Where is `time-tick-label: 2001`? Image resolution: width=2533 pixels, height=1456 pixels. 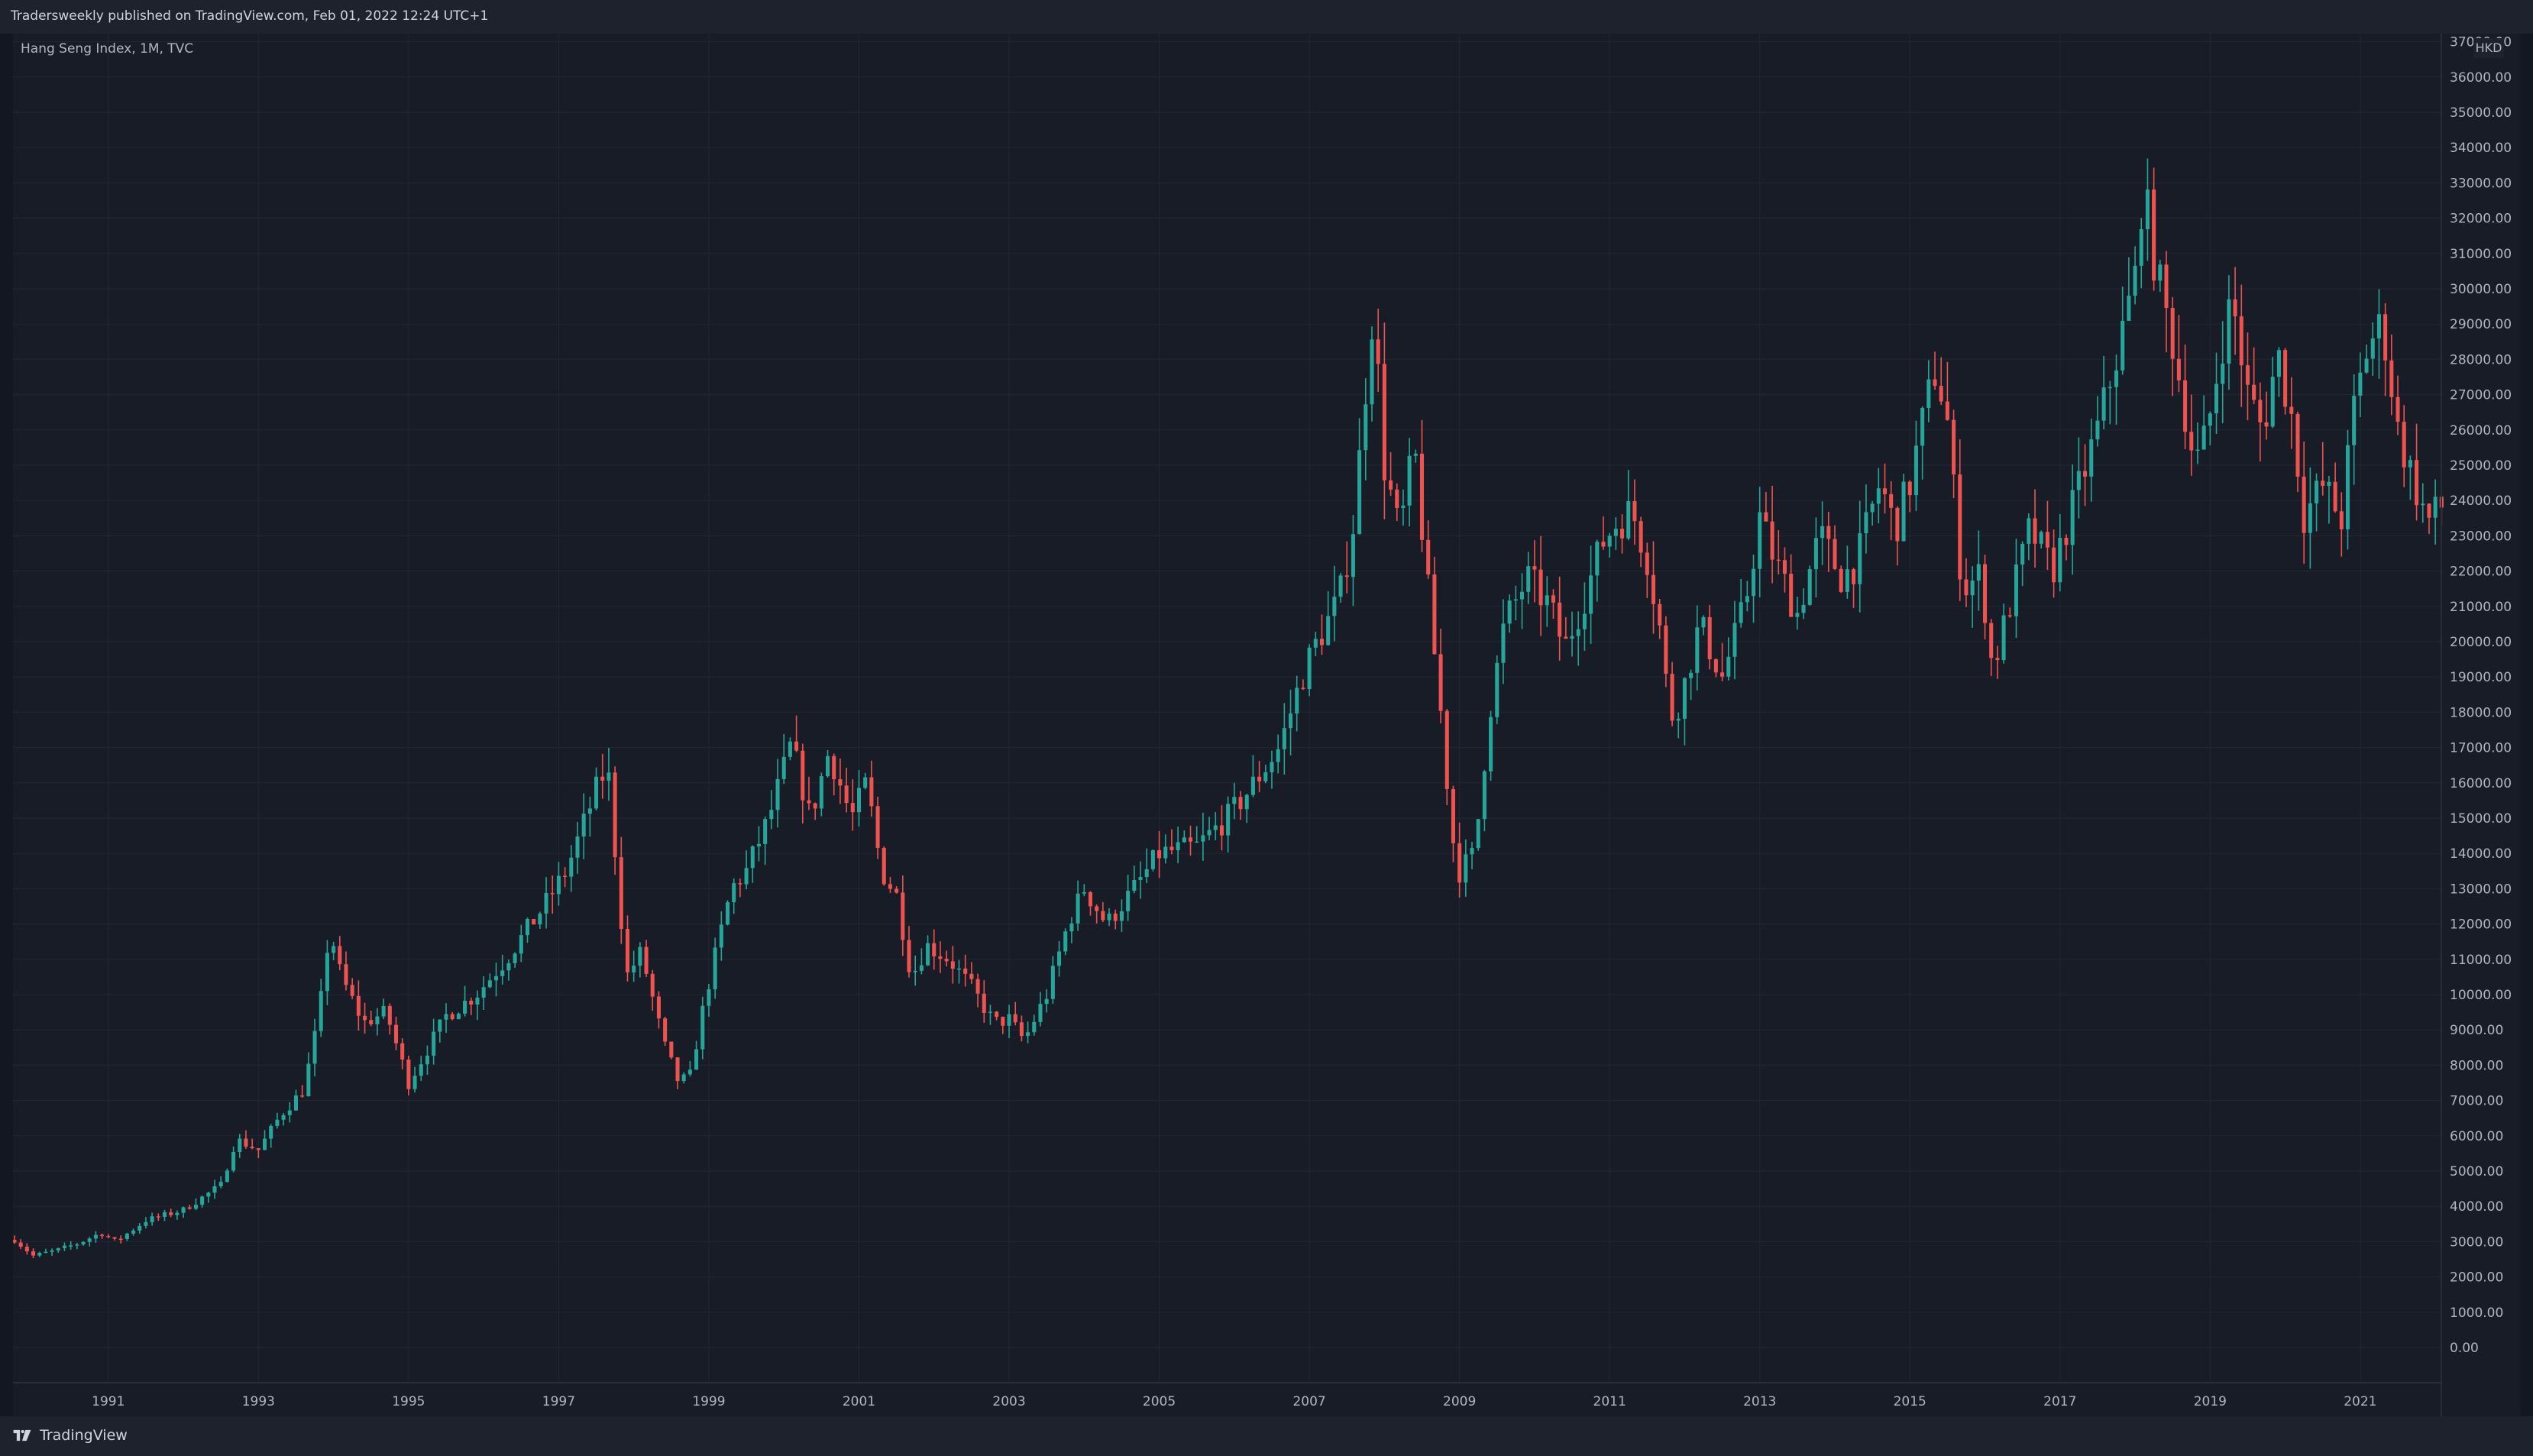
time-tick-label: 2001 is located at coordinates (859, 1401).